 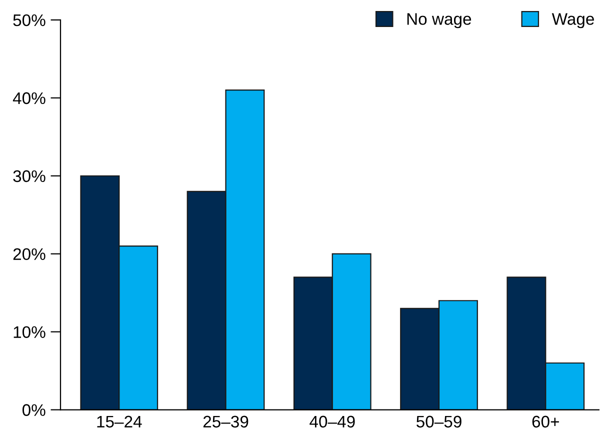 I want to click on y-tick-label: 10%, so click(x=30, y=332).